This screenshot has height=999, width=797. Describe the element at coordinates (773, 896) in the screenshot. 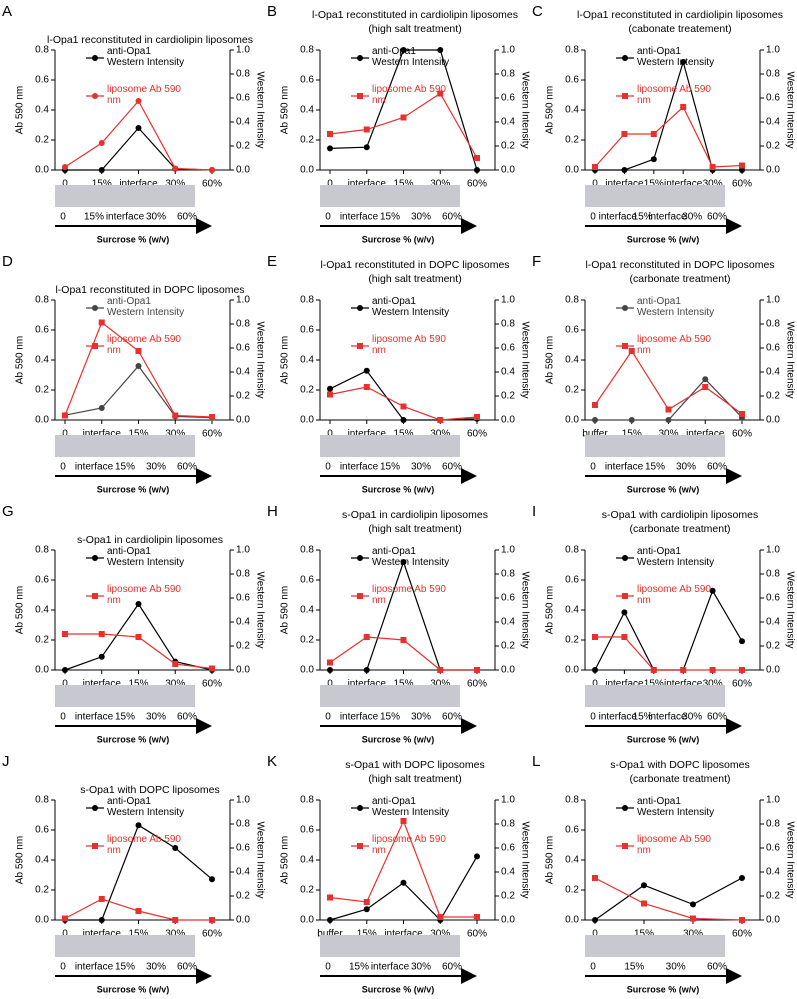

I see `y2-tick-label: 0.2` at that location.